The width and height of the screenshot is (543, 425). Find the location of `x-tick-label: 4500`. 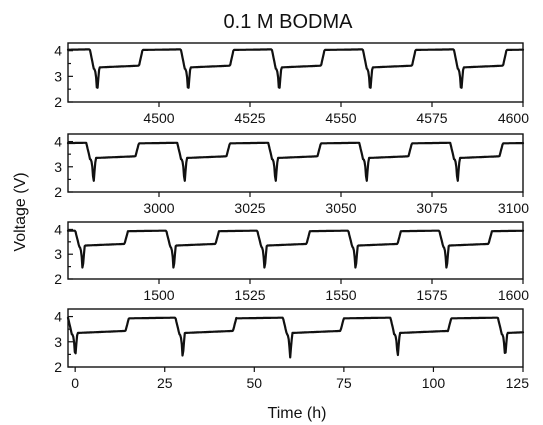

x-tick-label: 4500 is located at coordinates (158, 118).